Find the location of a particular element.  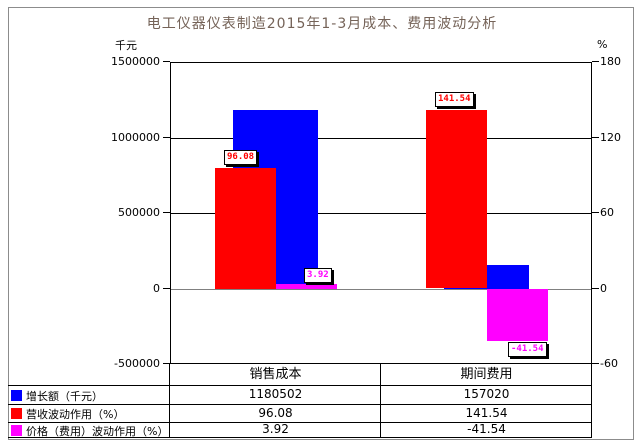

chart-title: 电工仪器仪表制造2015年1-3月成本、费用波动分析 is located at coordinates (322, 24).